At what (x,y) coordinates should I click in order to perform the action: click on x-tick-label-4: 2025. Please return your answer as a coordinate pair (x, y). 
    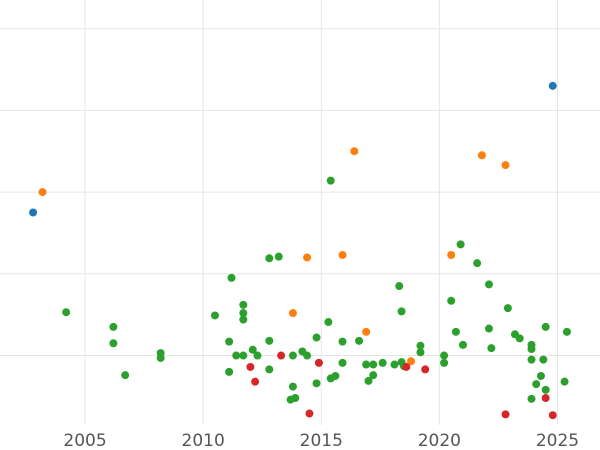
    Looking at the image, I should click on (557, 440).